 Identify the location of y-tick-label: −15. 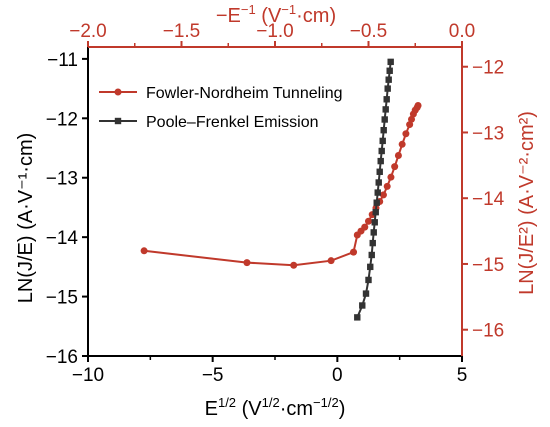
(62, 298).